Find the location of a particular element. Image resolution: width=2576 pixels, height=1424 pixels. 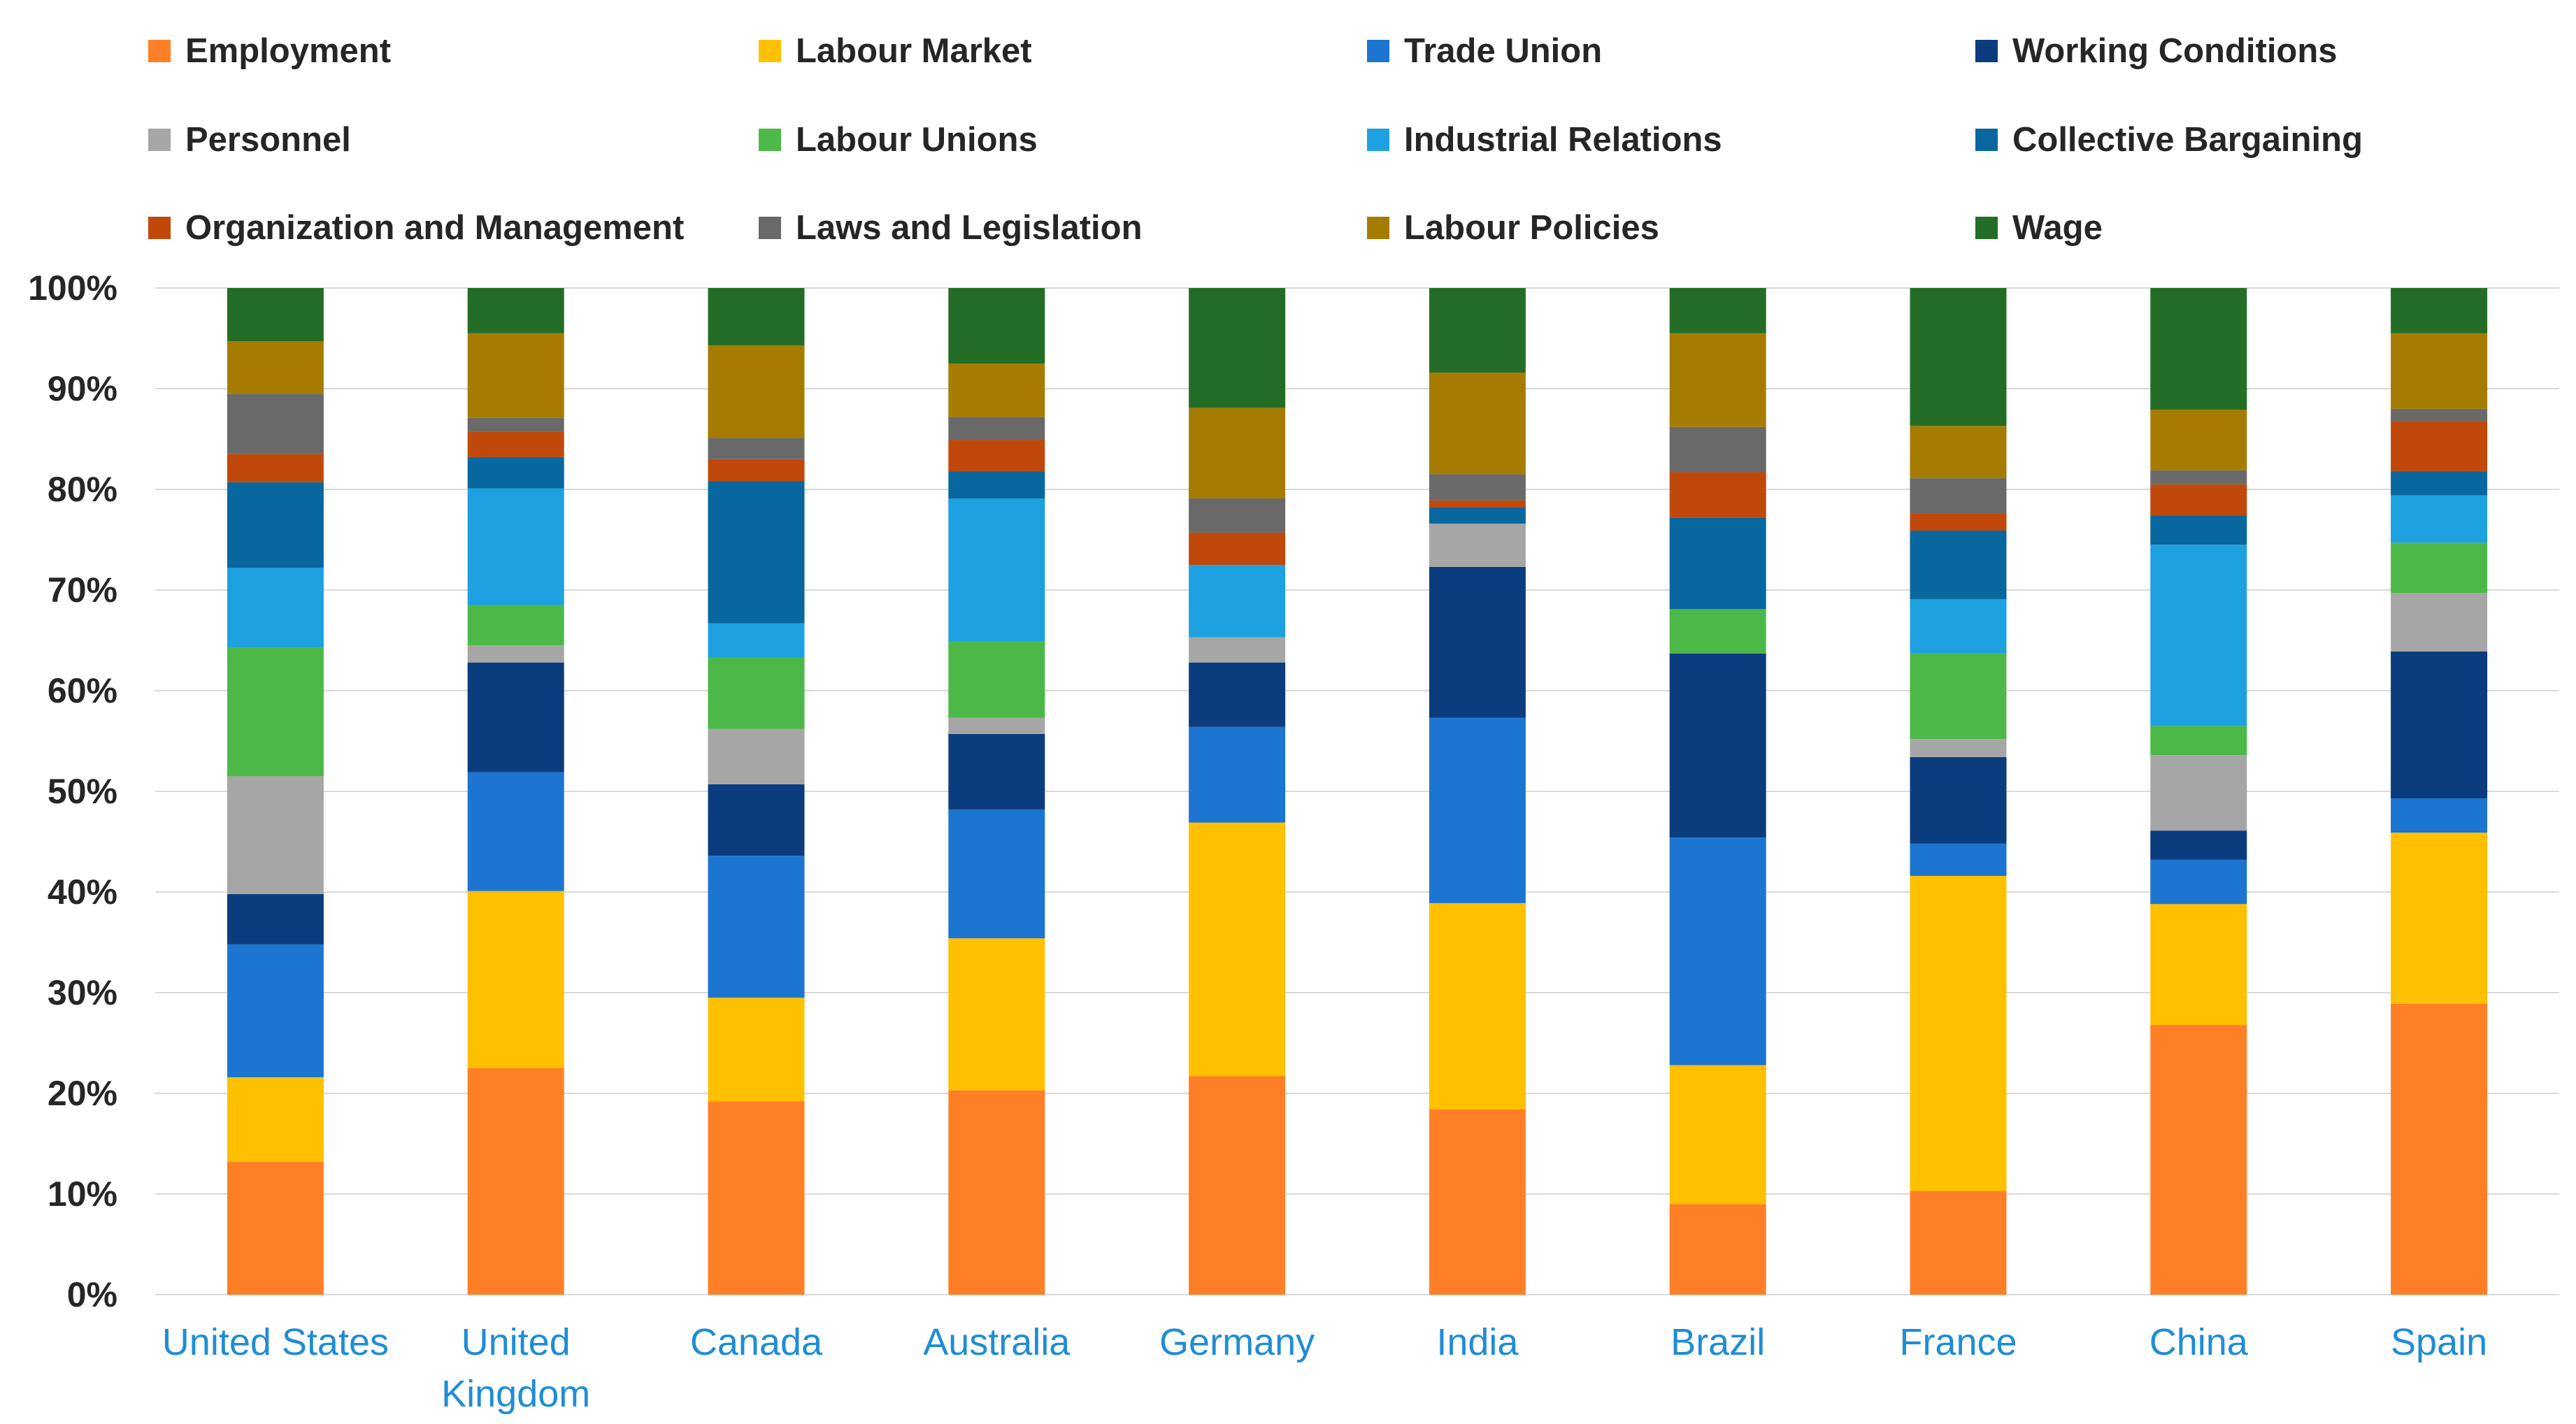

legend-label: Laws and Legislation is located at coordinates (969, 228).